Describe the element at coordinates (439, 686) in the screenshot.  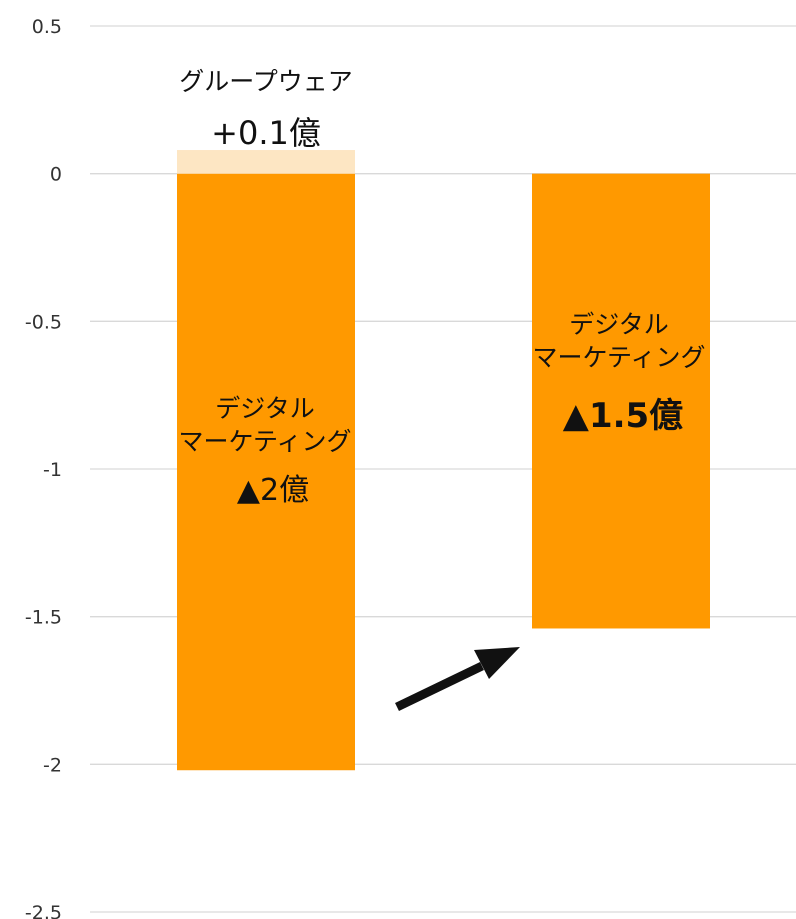
I see `arrow-shaft` at that location.